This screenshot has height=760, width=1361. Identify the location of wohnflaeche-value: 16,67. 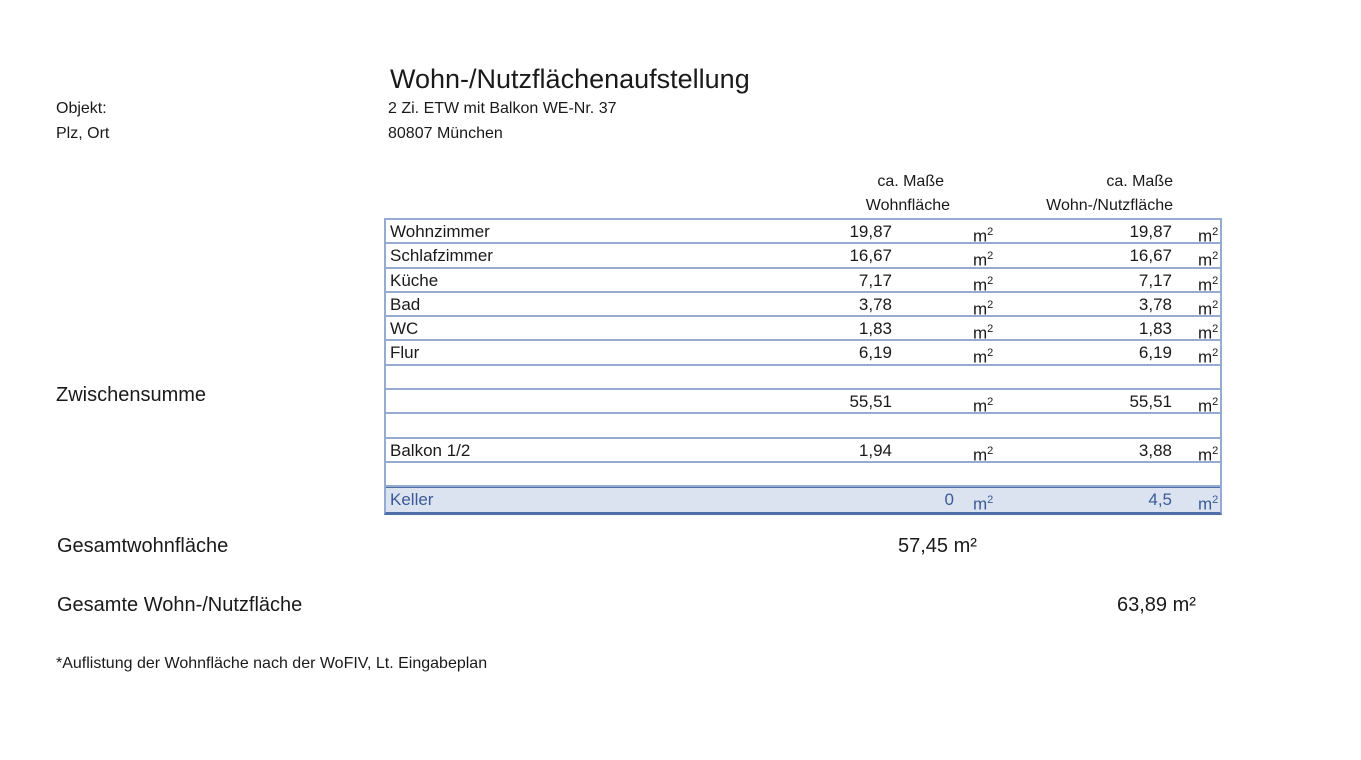
(870, 256).